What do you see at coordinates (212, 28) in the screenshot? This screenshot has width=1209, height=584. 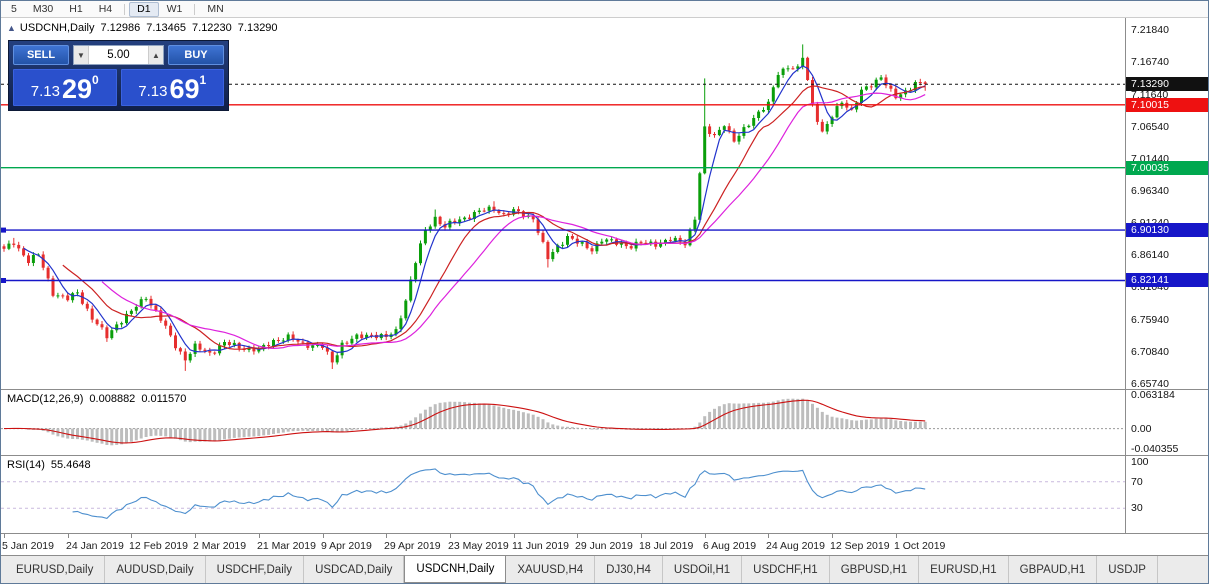 I see `ohlc-low: 7.12230` at bounding box center [212, 28].